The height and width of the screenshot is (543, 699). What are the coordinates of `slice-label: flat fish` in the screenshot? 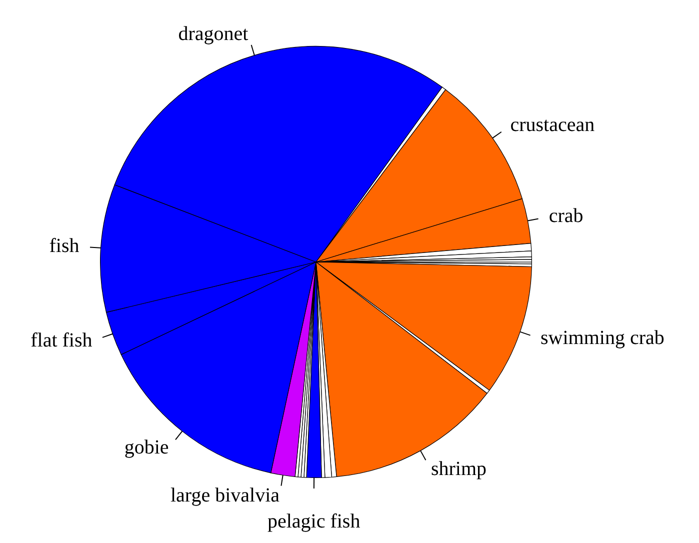 It's located at (61, 340).